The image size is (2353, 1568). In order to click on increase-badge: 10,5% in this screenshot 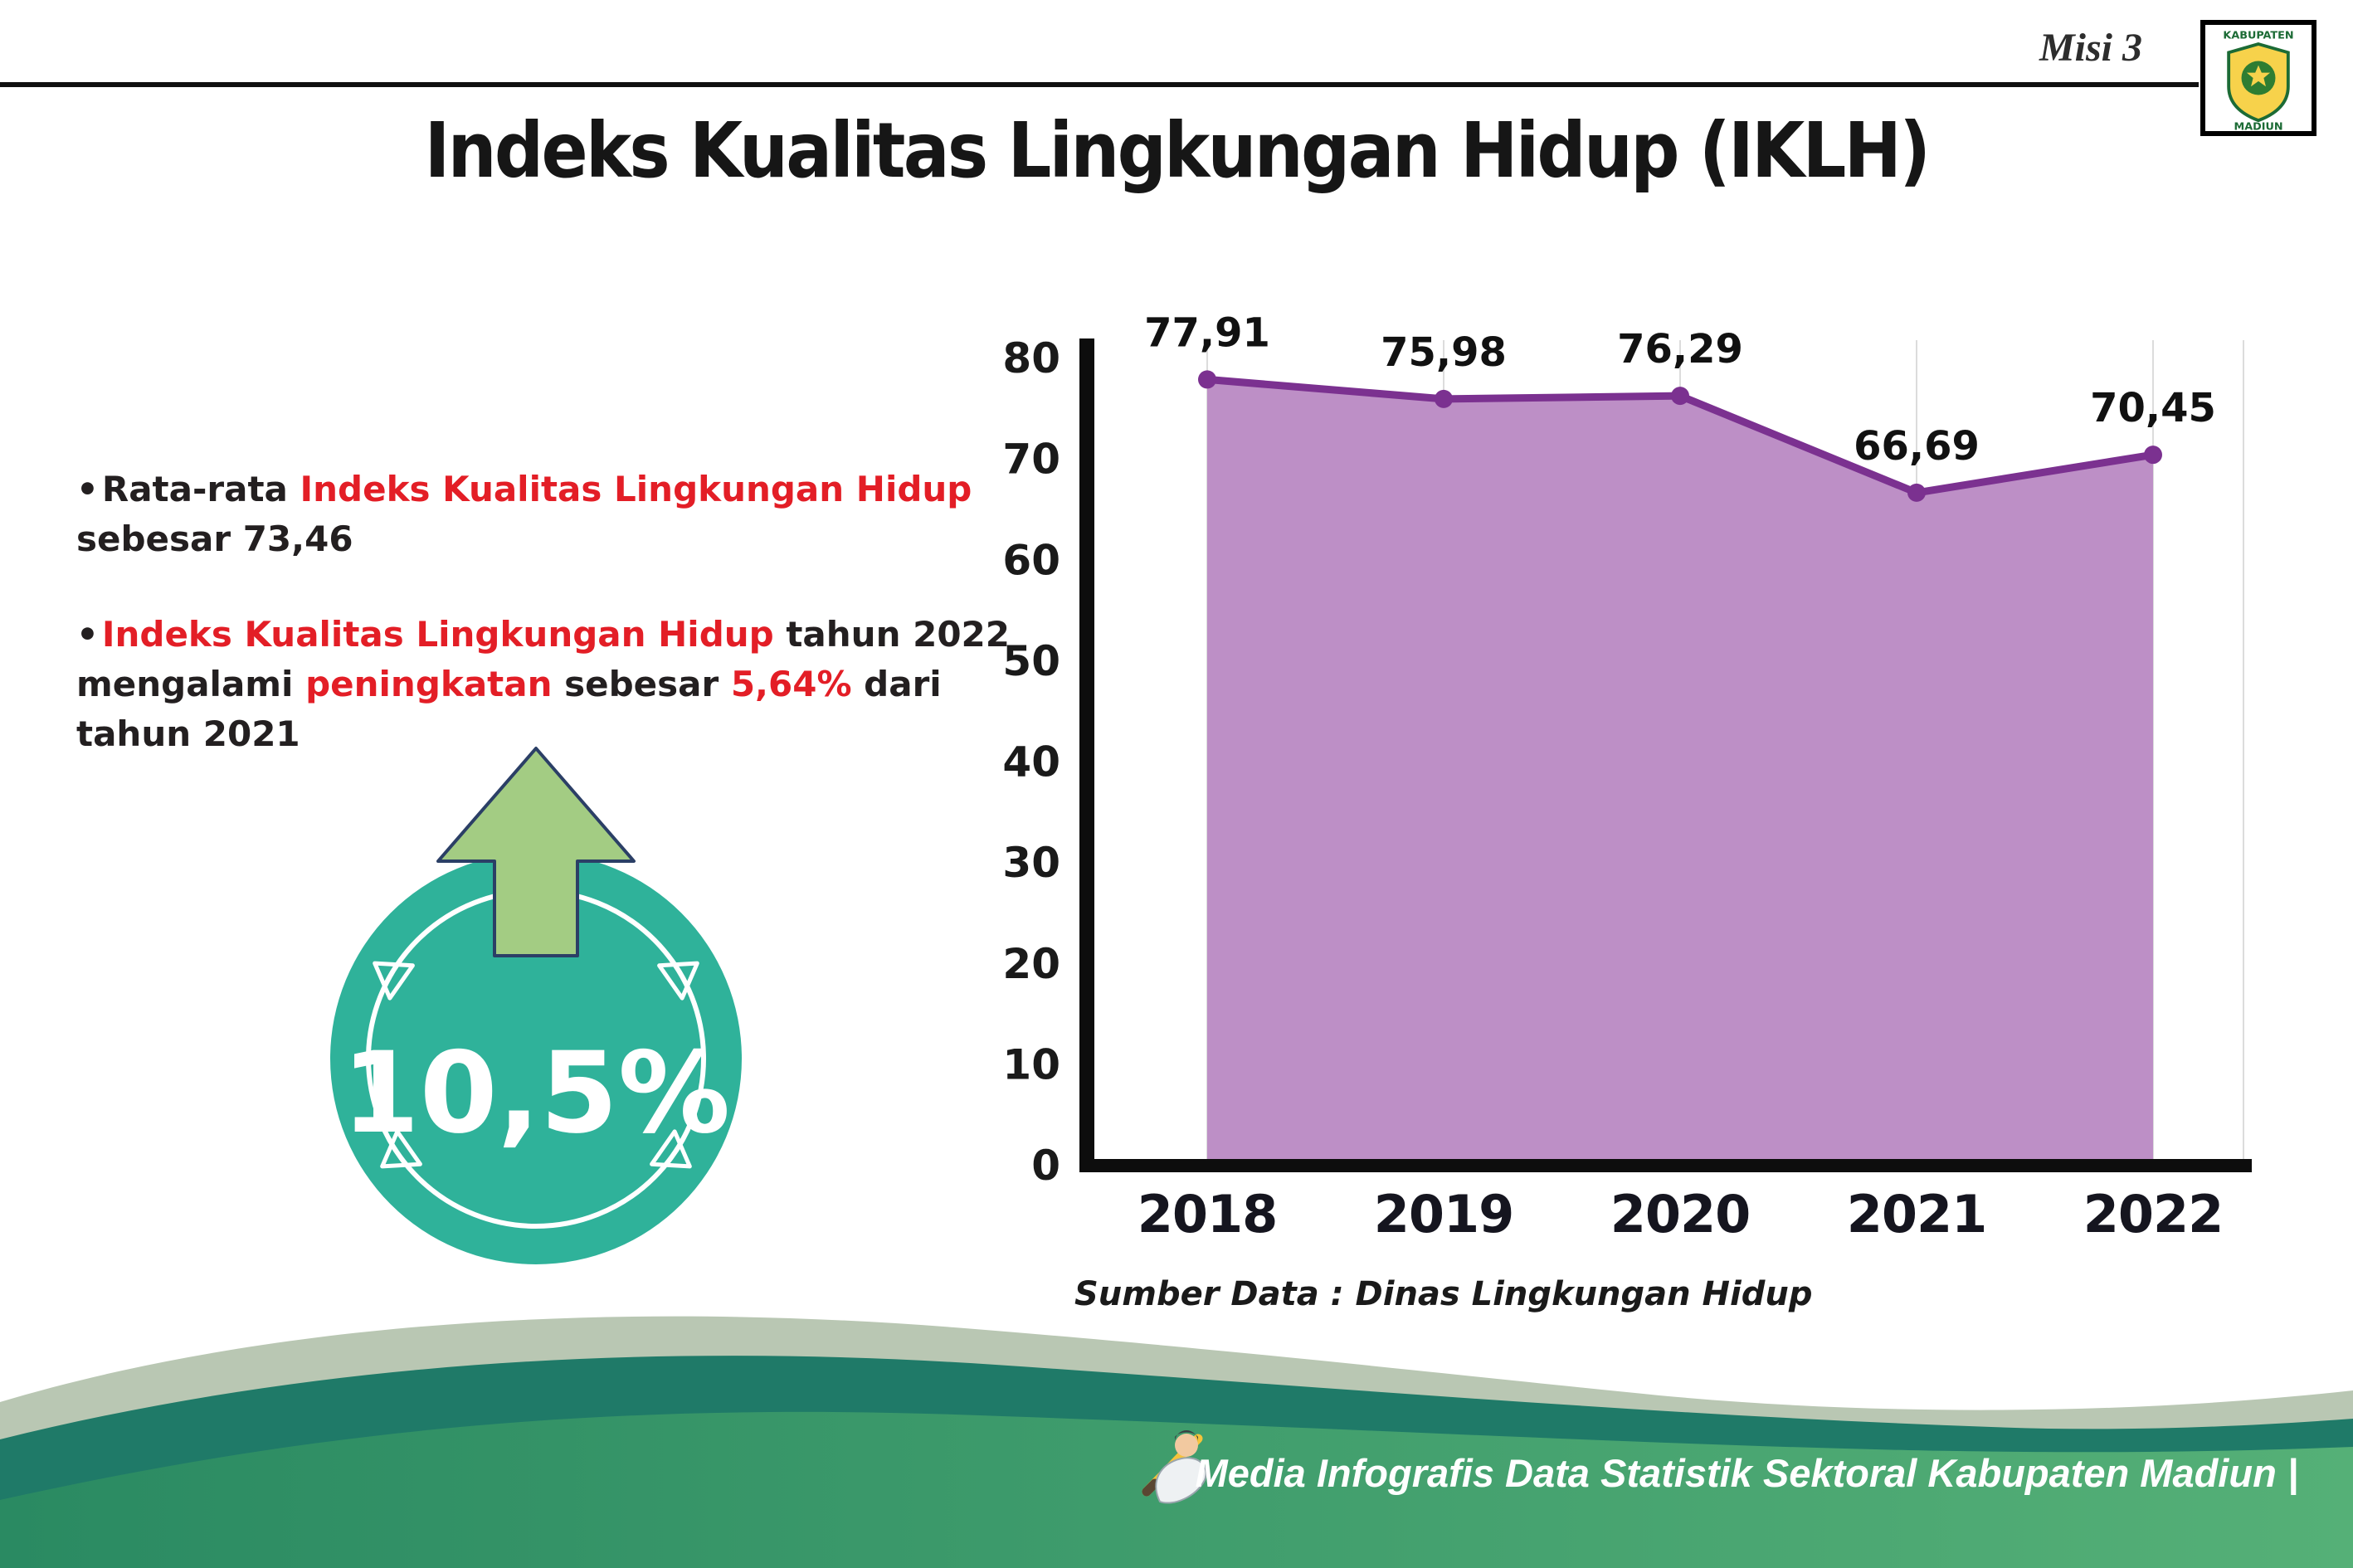, I will do `click(536, 1005)`.